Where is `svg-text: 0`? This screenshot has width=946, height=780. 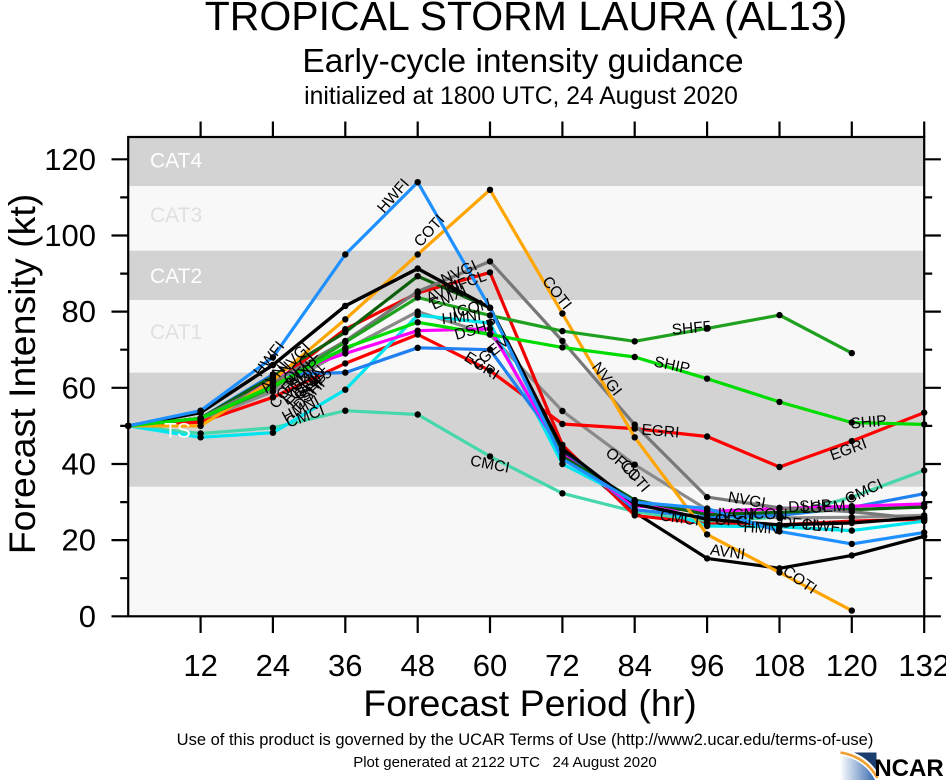 svg-text: 0 is located at coordinates (87, 616).